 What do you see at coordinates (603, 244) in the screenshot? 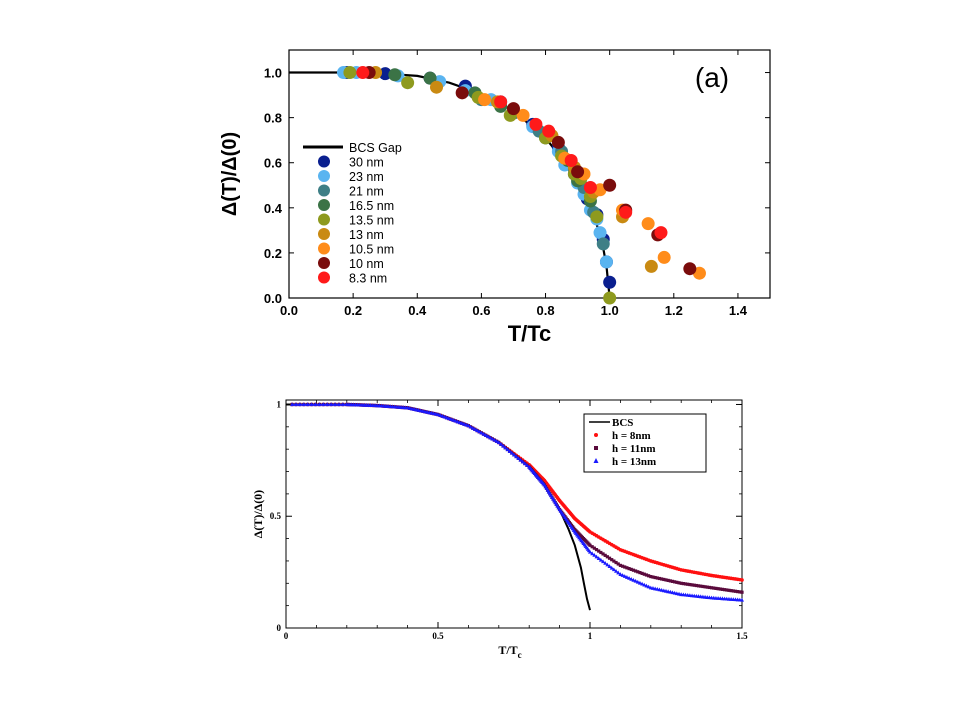
I see `data-point-21-nm` at bounding box center [603, 244].